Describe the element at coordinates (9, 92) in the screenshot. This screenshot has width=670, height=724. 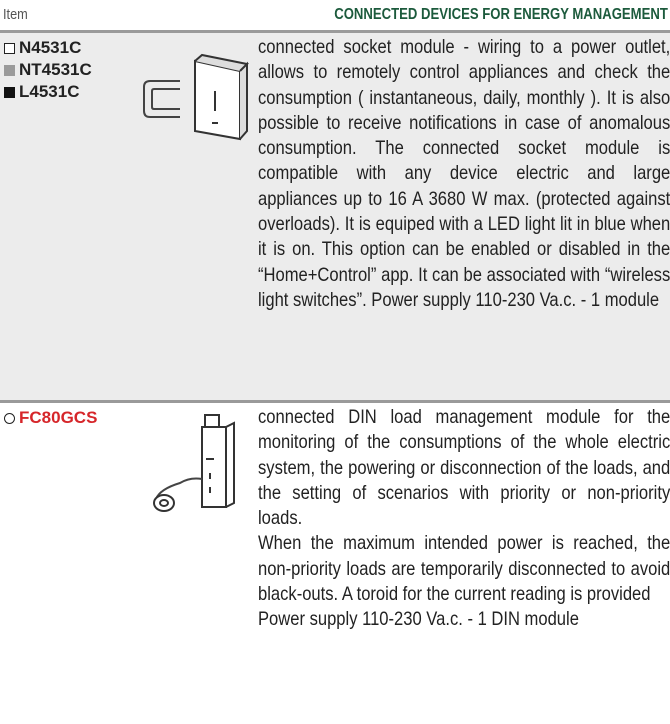
I see `black-square` at that location.